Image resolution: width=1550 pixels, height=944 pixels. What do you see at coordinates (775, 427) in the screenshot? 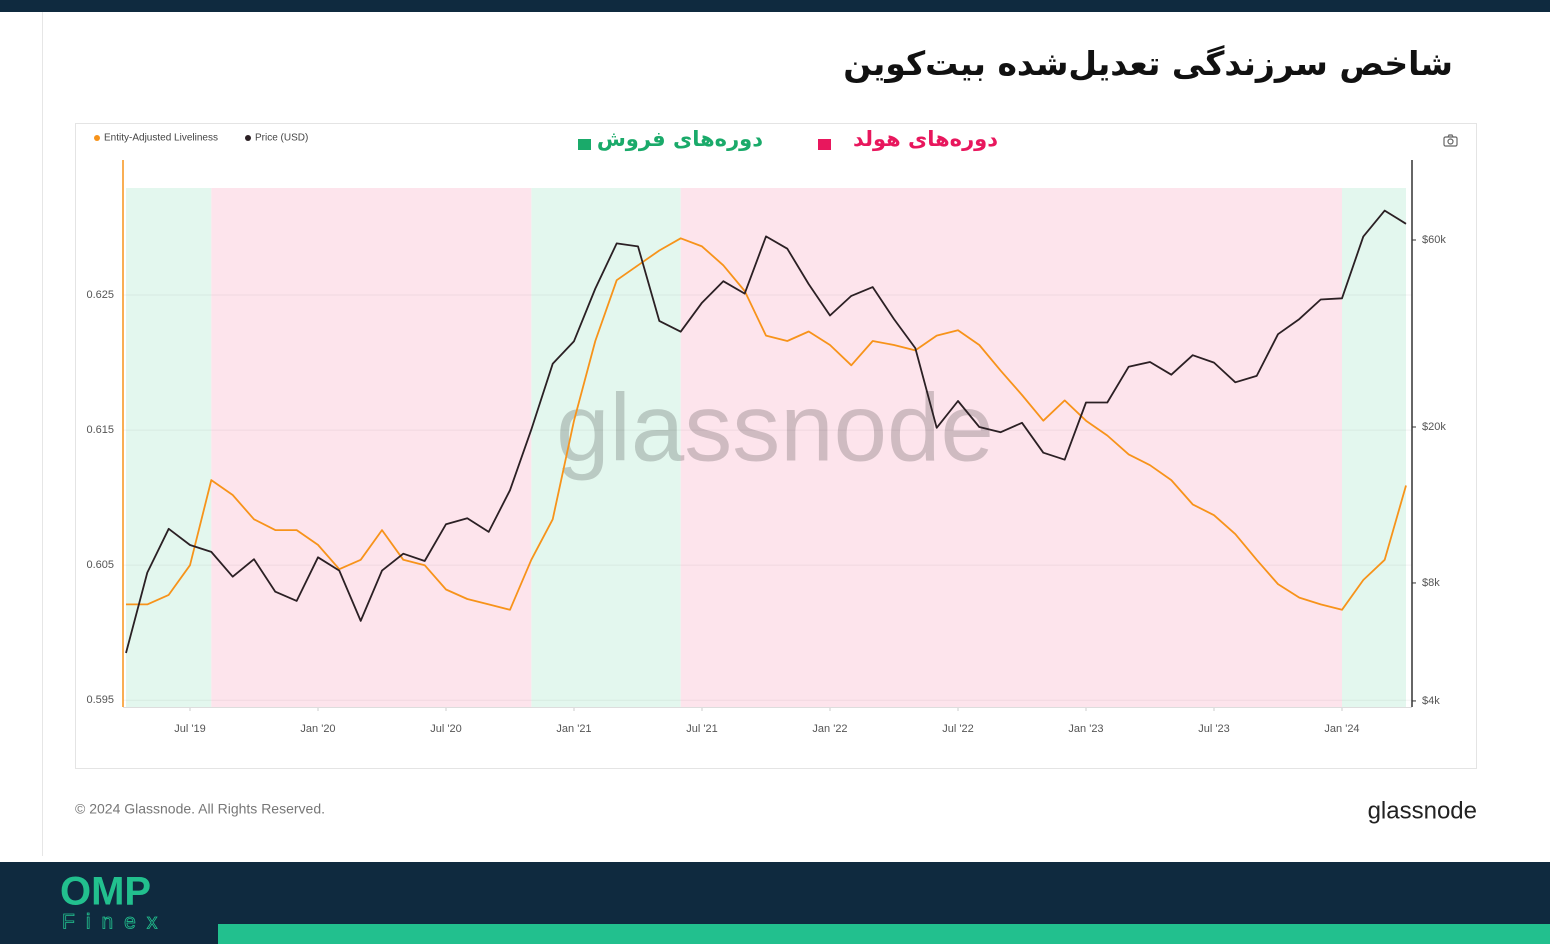
I see `watermark: glassnode` at bounding box center [775, 427].